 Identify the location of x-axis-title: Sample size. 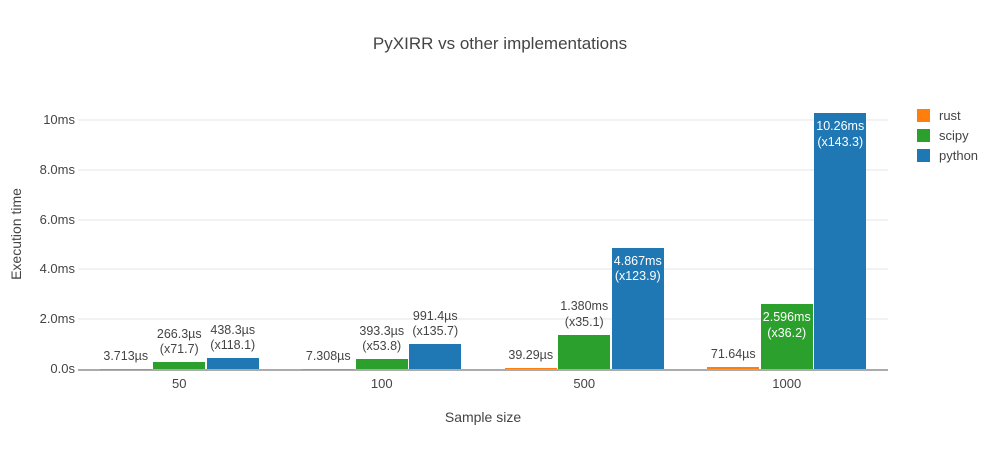
(483, 417).